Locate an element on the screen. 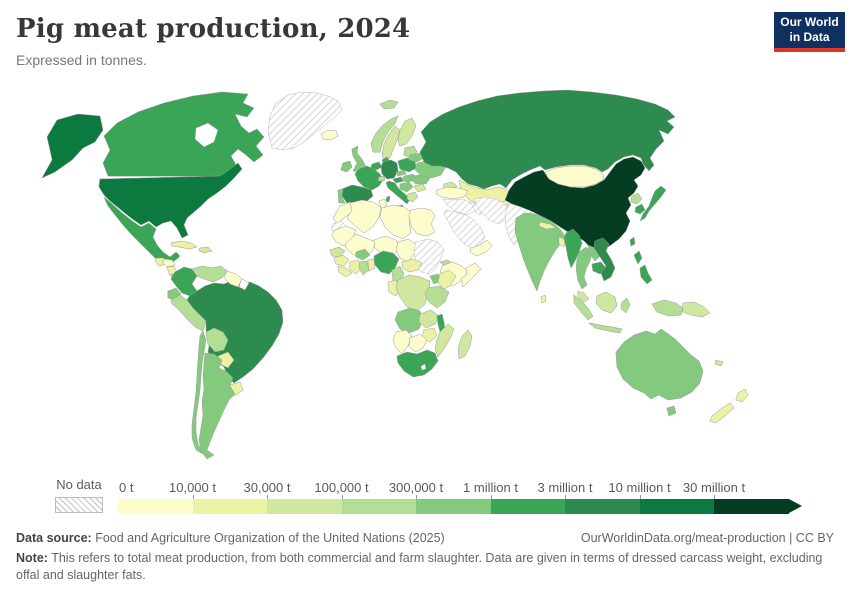 This screenshot has height=600, width=850. country-greece is located at coordinates (412, 197).